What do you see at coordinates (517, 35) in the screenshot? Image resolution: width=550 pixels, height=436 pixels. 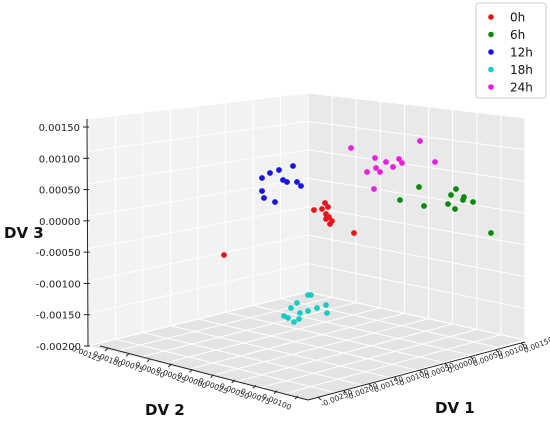 I see `legend-label: 6h` at bounding box center [517, 35].